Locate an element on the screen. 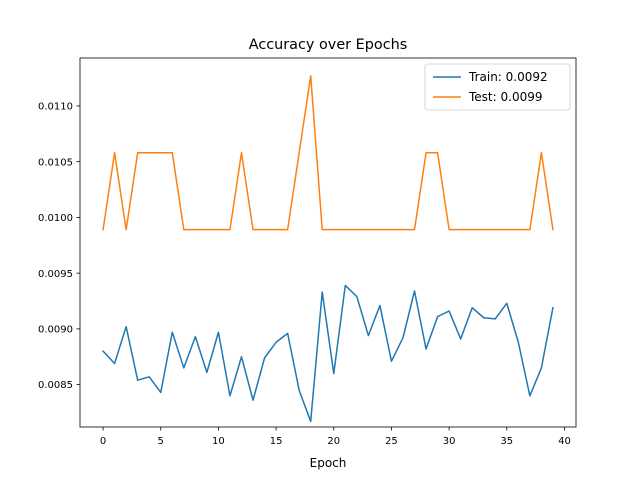  y-tick-label: 0.0100 is located at coordinates (55, 218).